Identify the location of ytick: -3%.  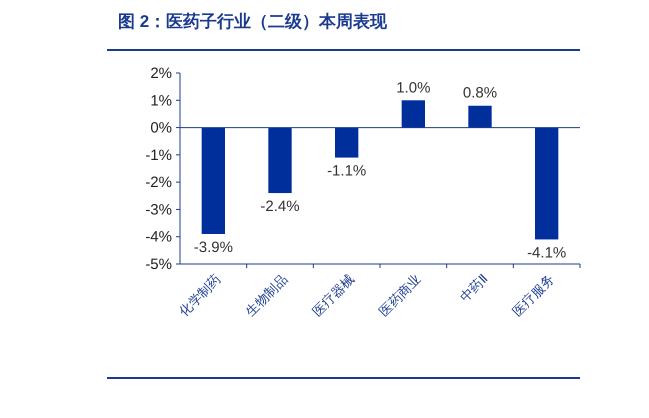
(158, 209).